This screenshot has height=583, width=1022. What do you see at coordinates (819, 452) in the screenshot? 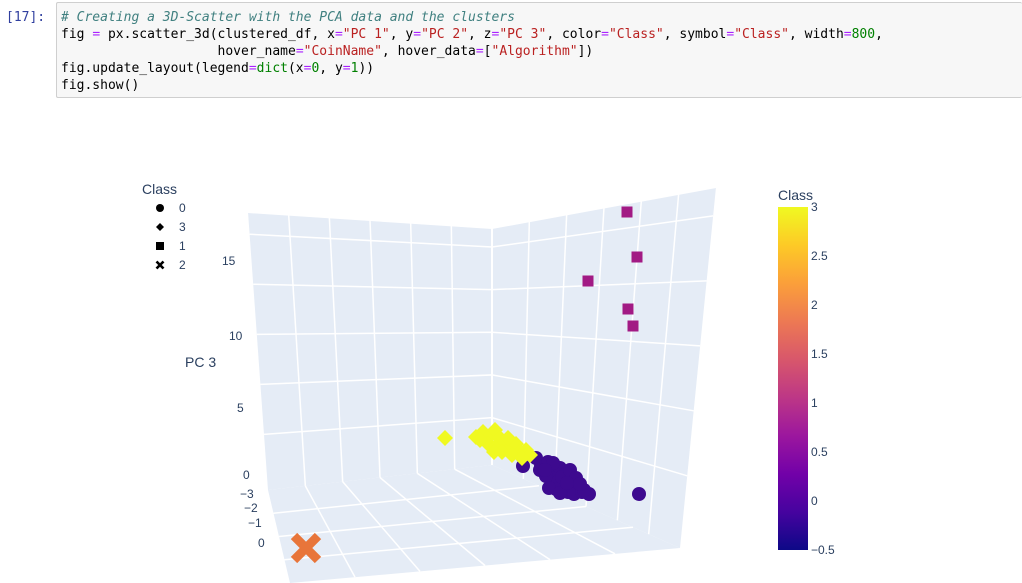
I see `colorbar-tick-label: 0.5` at bounding box center [819, 452].